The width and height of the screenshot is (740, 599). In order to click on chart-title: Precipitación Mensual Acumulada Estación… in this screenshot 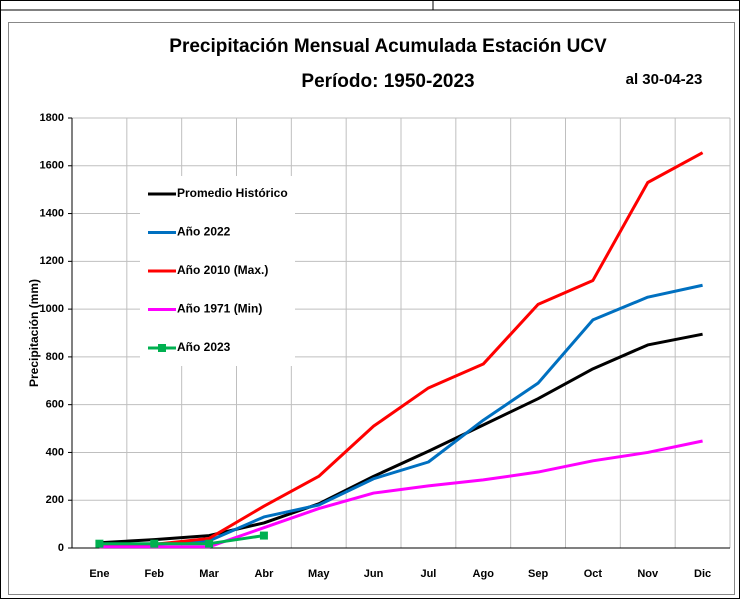, I will do `click(388, 46)`.